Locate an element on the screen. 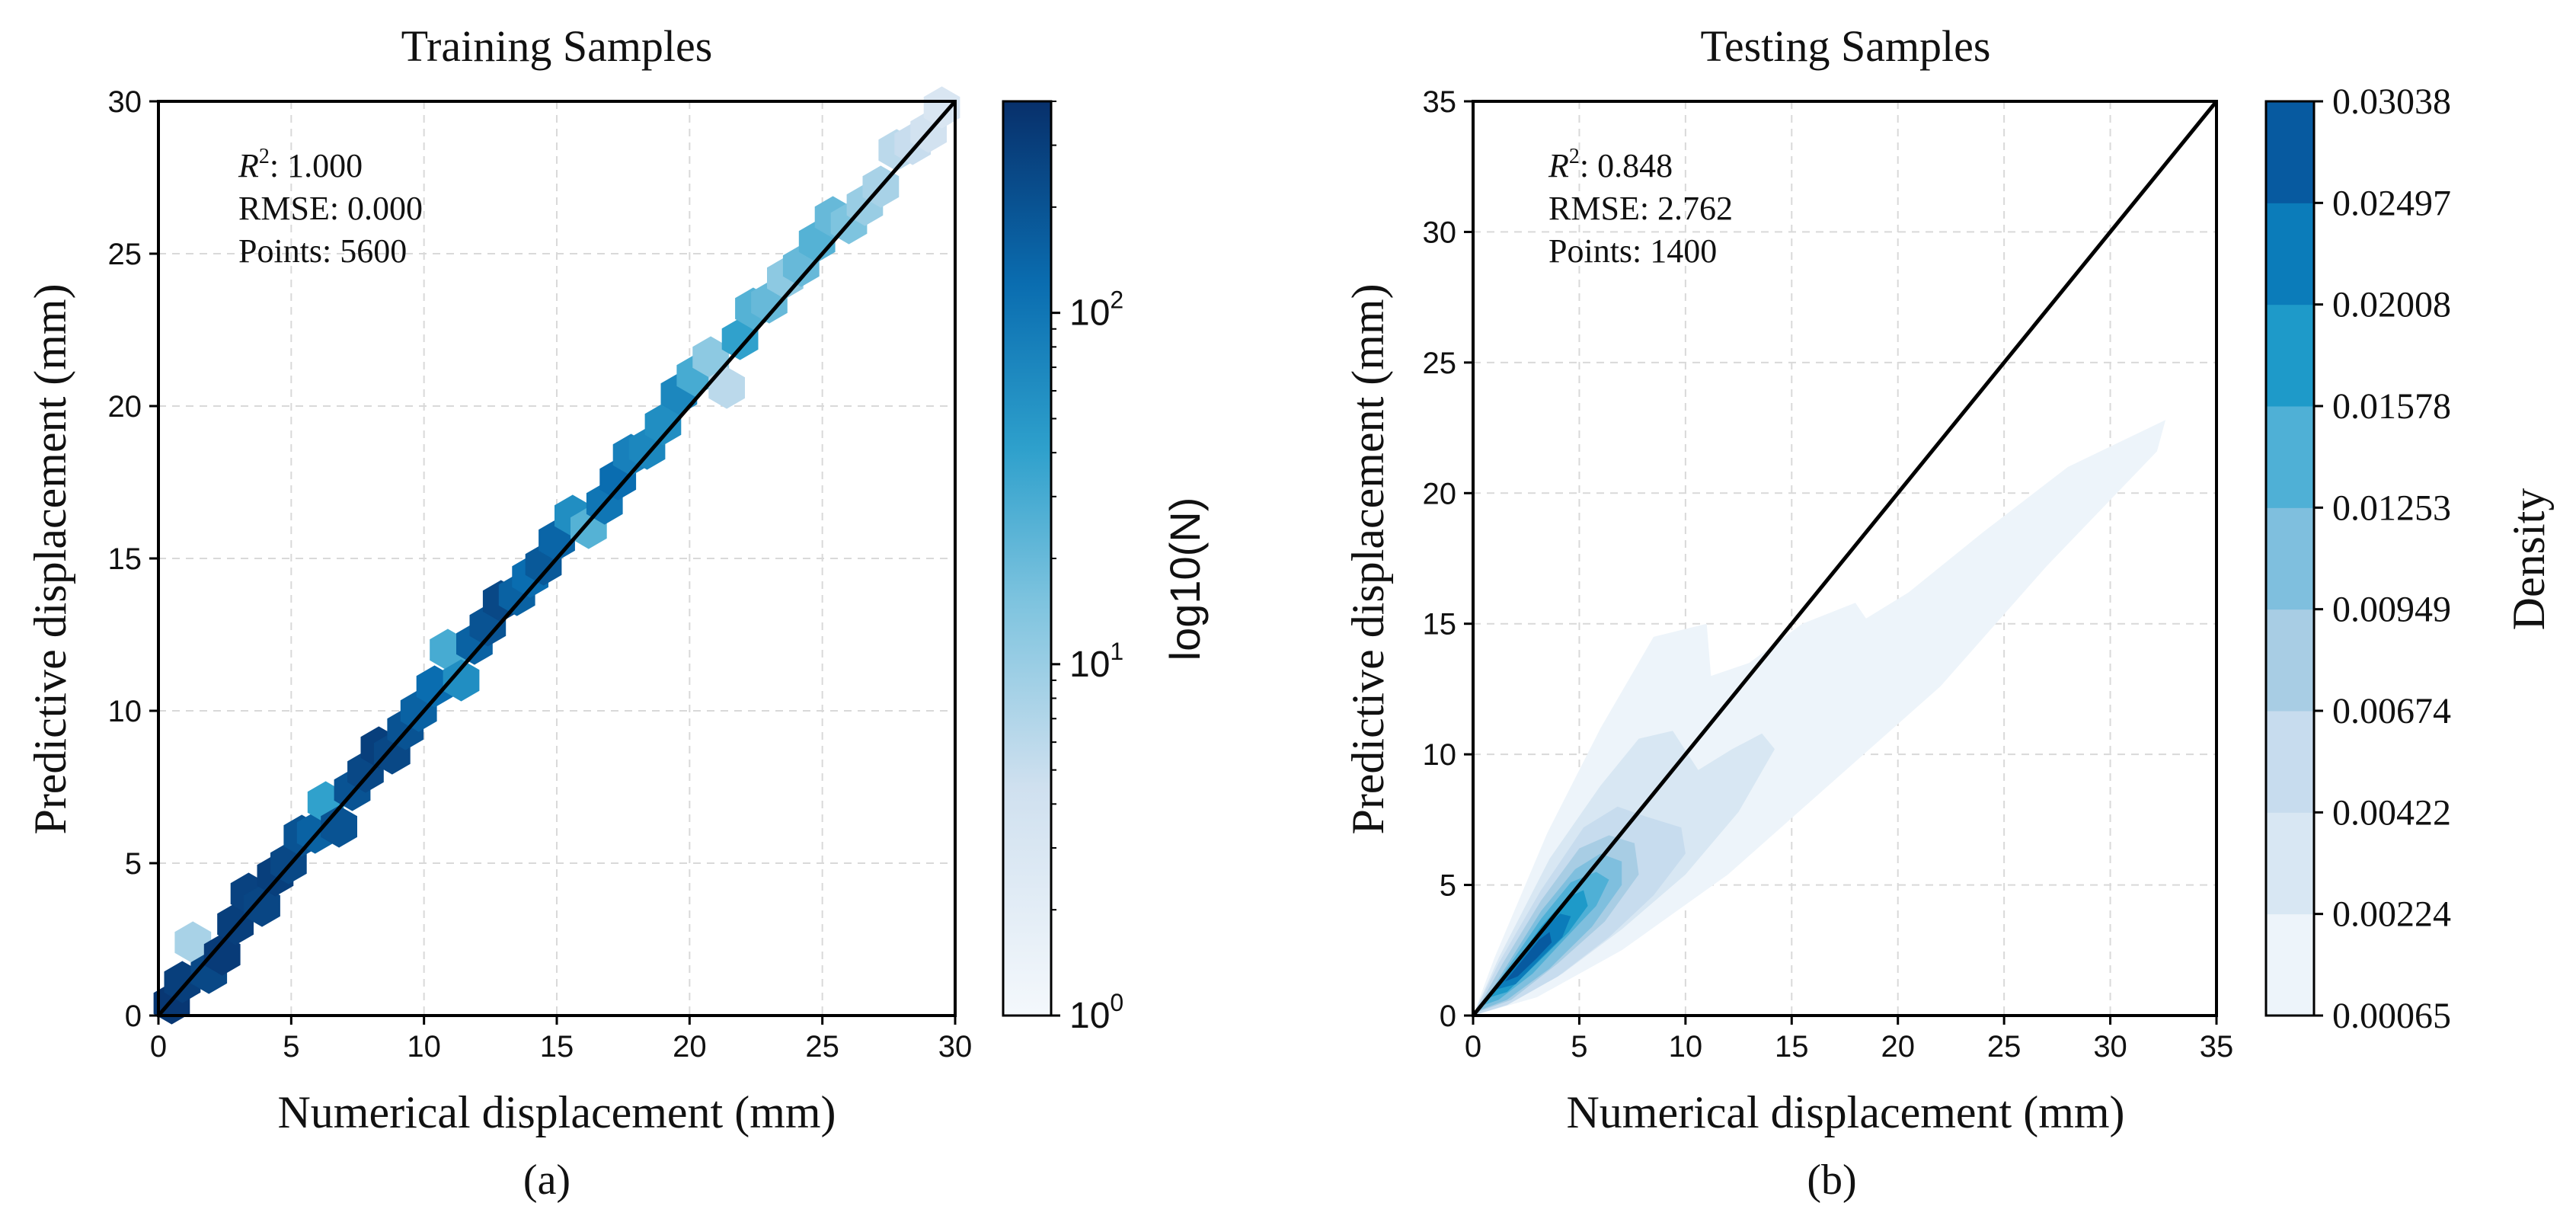  density-contour is located at coordinates (1528, 957).